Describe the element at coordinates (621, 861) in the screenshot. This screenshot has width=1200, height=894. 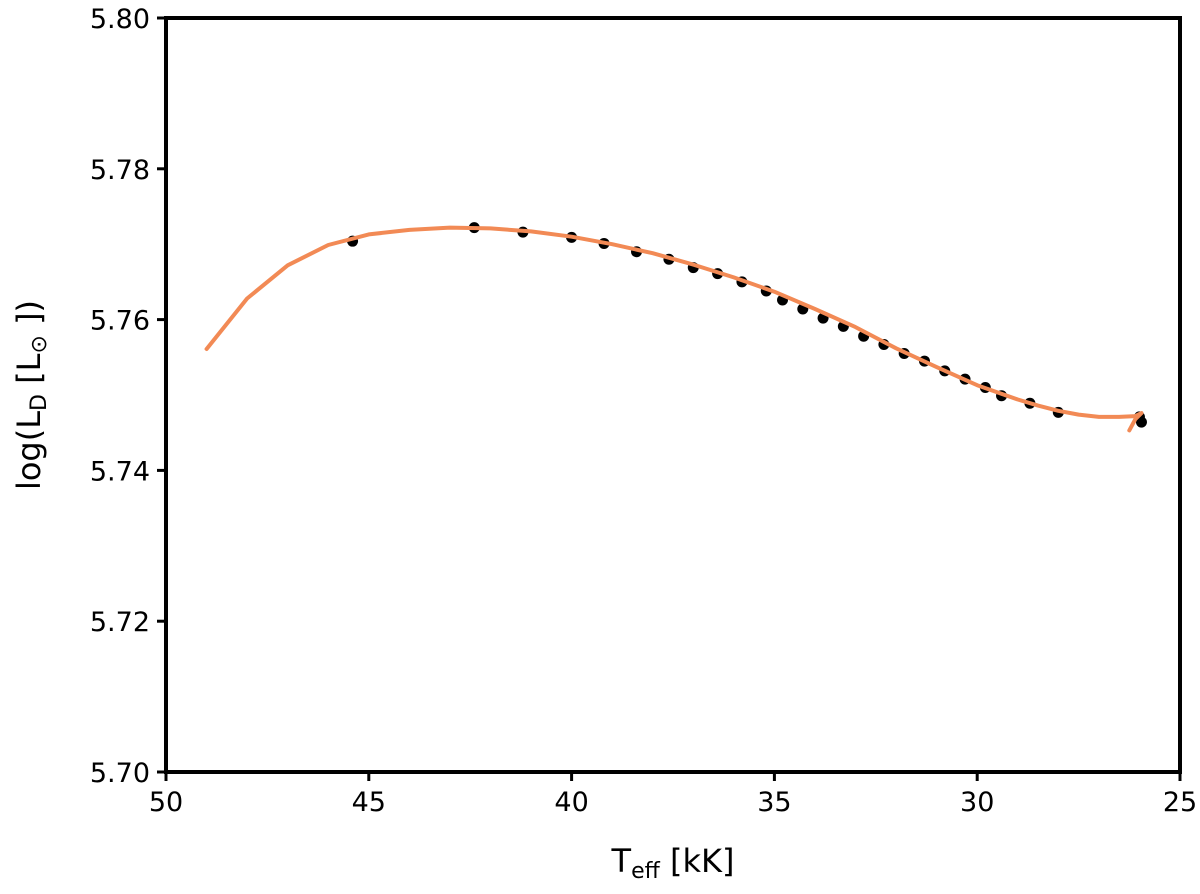
I see `x-axis-label-main: T` at that location.